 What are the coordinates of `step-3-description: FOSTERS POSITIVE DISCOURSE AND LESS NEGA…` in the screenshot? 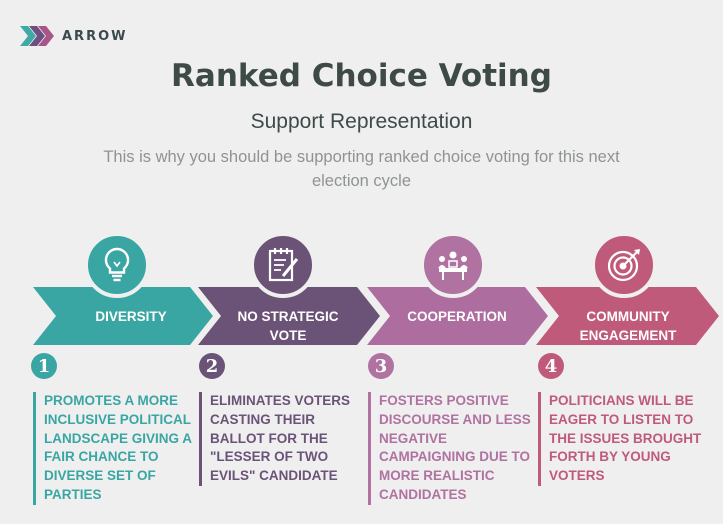 It's located at (453, 448).